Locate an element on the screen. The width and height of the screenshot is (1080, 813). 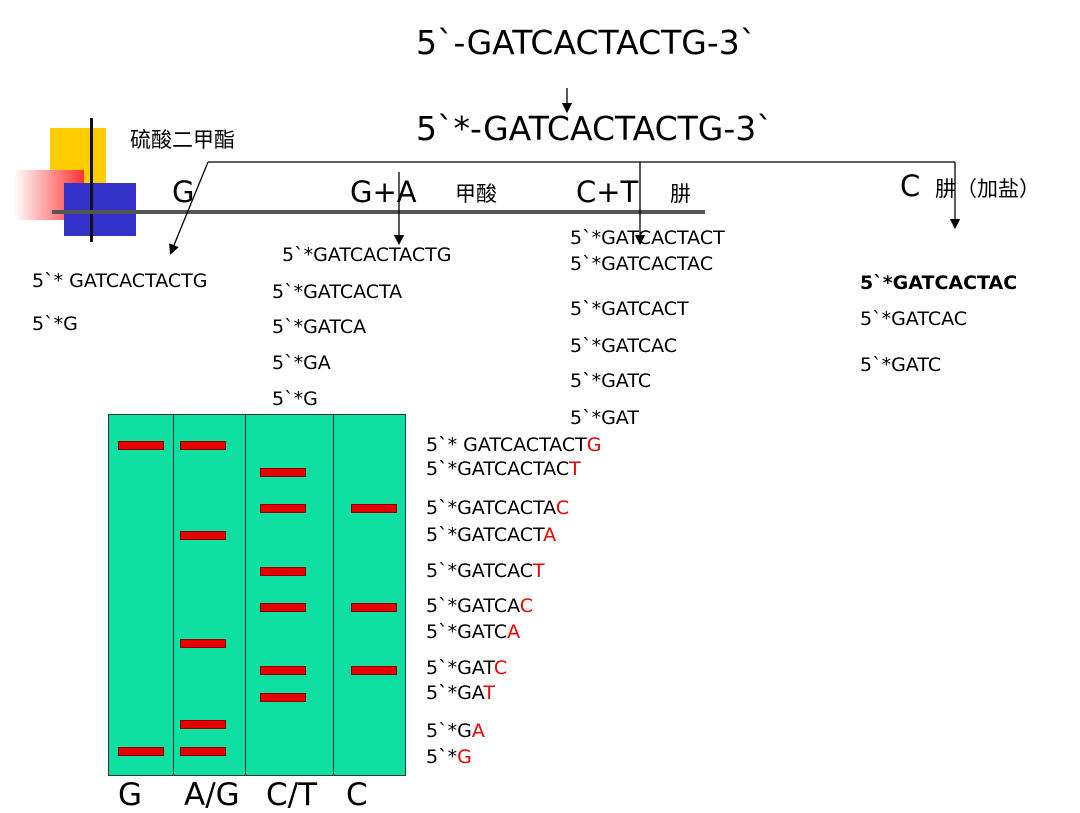
reagent-formic: 甲酸 is located at coordinates (476, 194).